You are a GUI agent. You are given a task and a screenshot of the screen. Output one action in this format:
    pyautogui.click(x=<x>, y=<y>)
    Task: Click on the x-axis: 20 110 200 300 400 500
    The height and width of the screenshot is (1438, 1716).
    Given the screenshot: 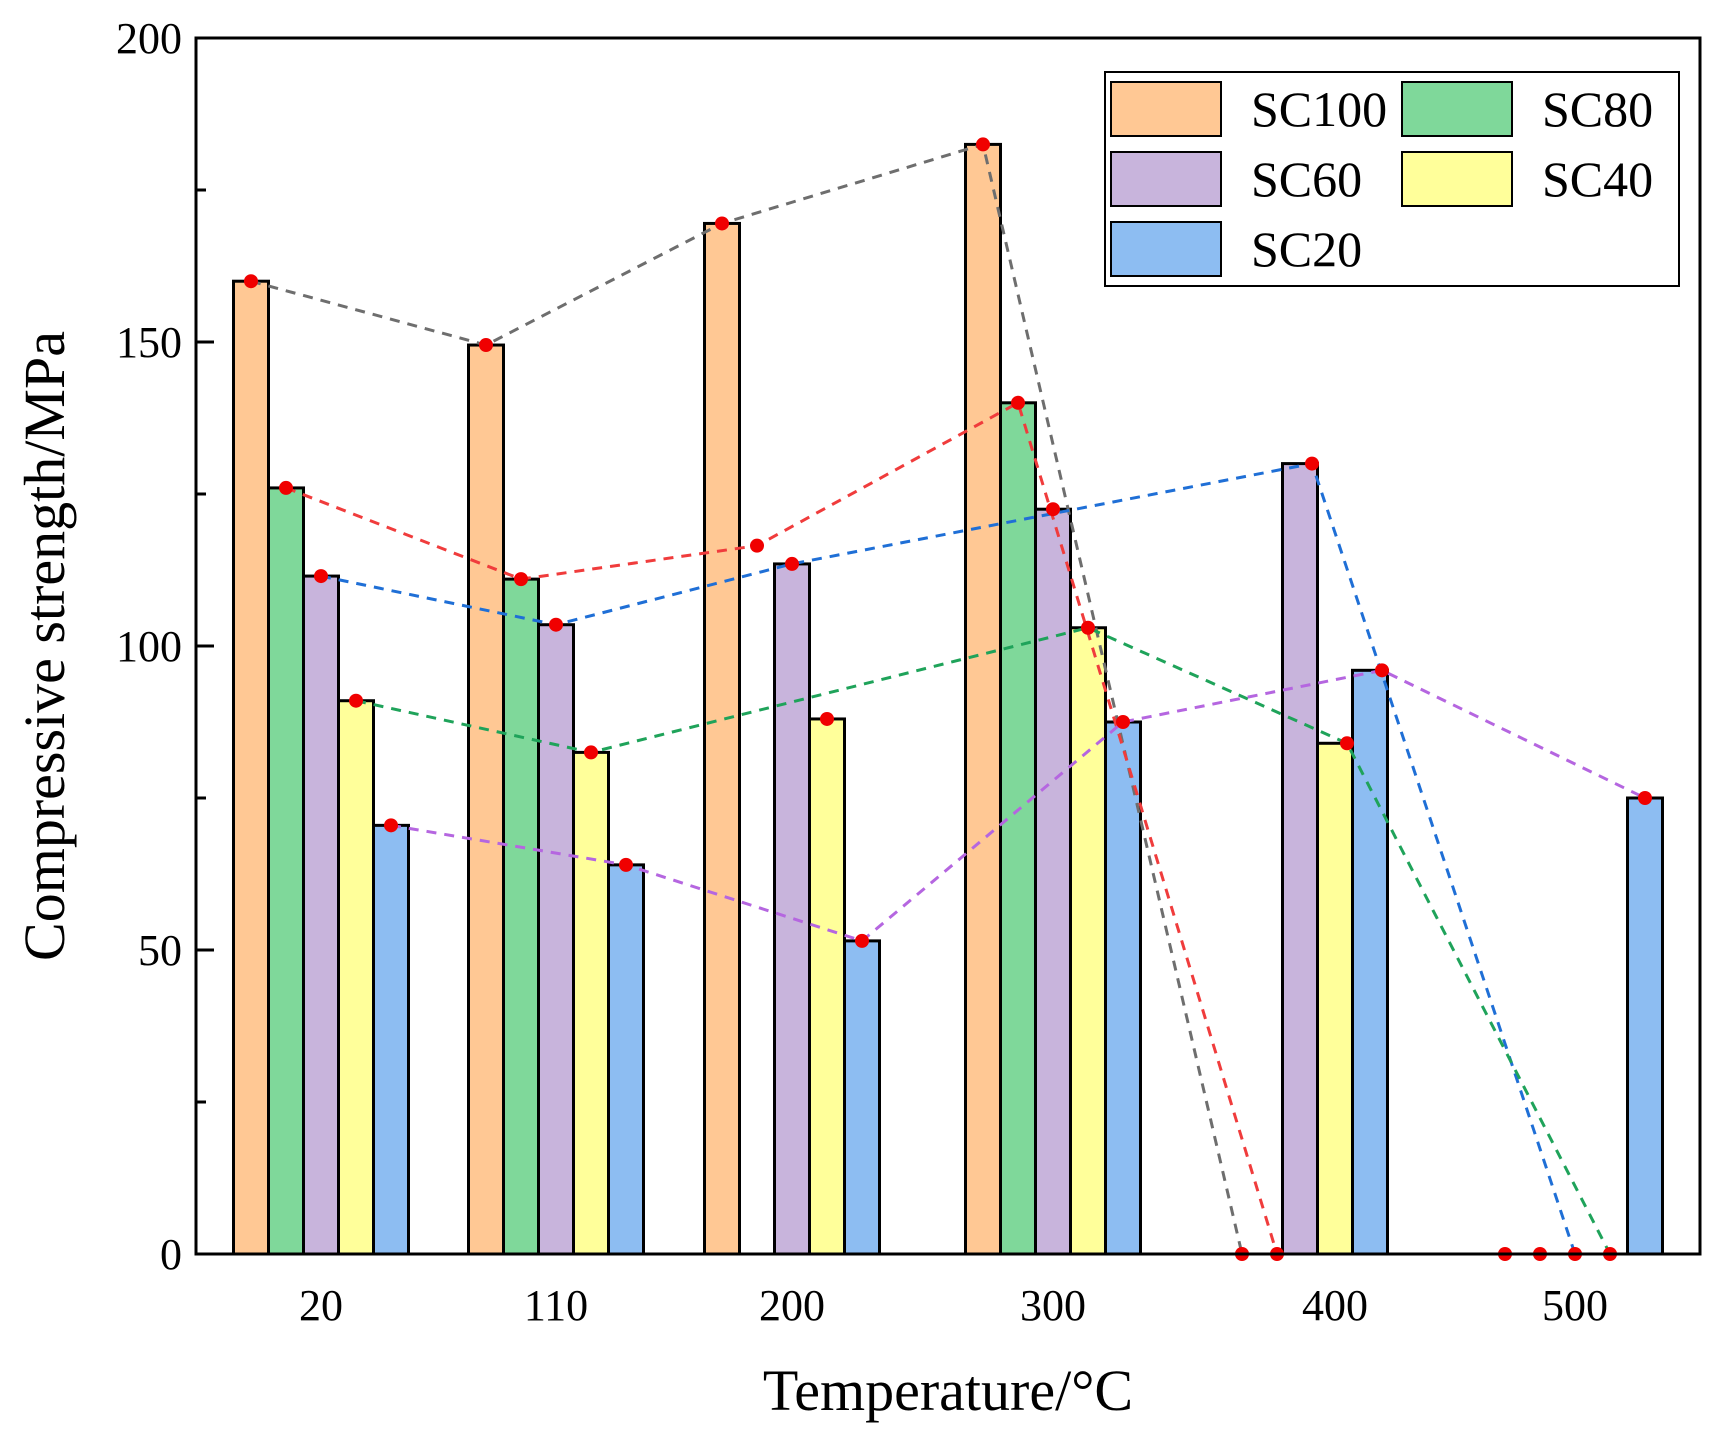 What is the action you would take?
    pyautogui.click(x=953, y=1305)
    